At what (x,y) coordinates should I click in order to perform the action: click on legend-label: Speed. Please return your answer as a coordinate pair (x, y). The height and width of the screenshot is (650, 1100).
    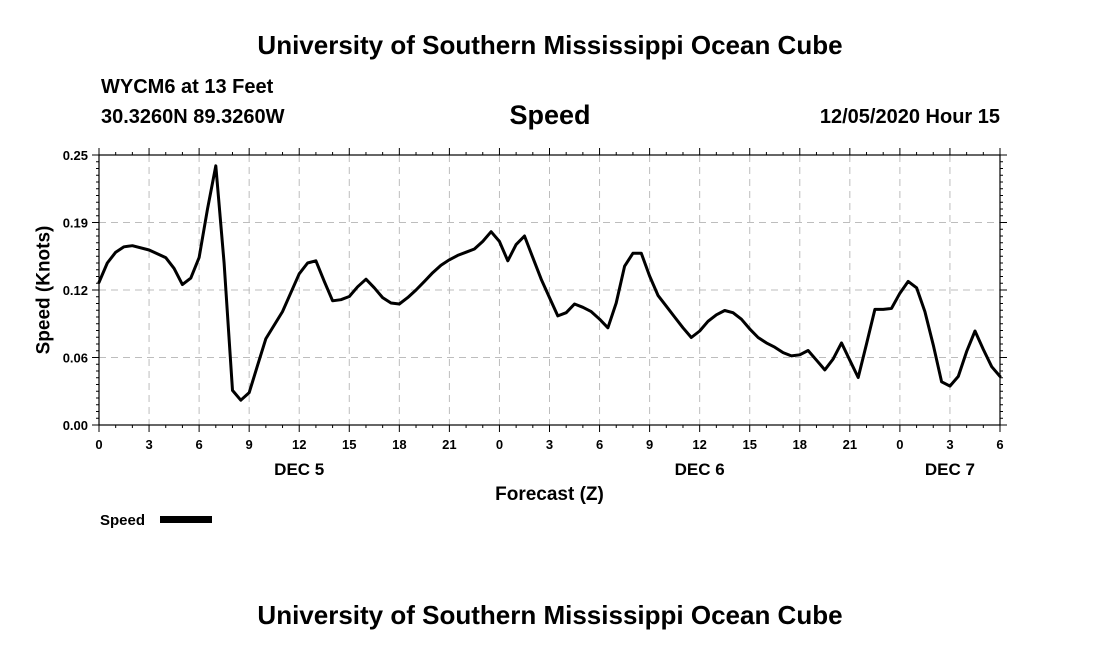
    Looking at the image, I should click on (122, 520).